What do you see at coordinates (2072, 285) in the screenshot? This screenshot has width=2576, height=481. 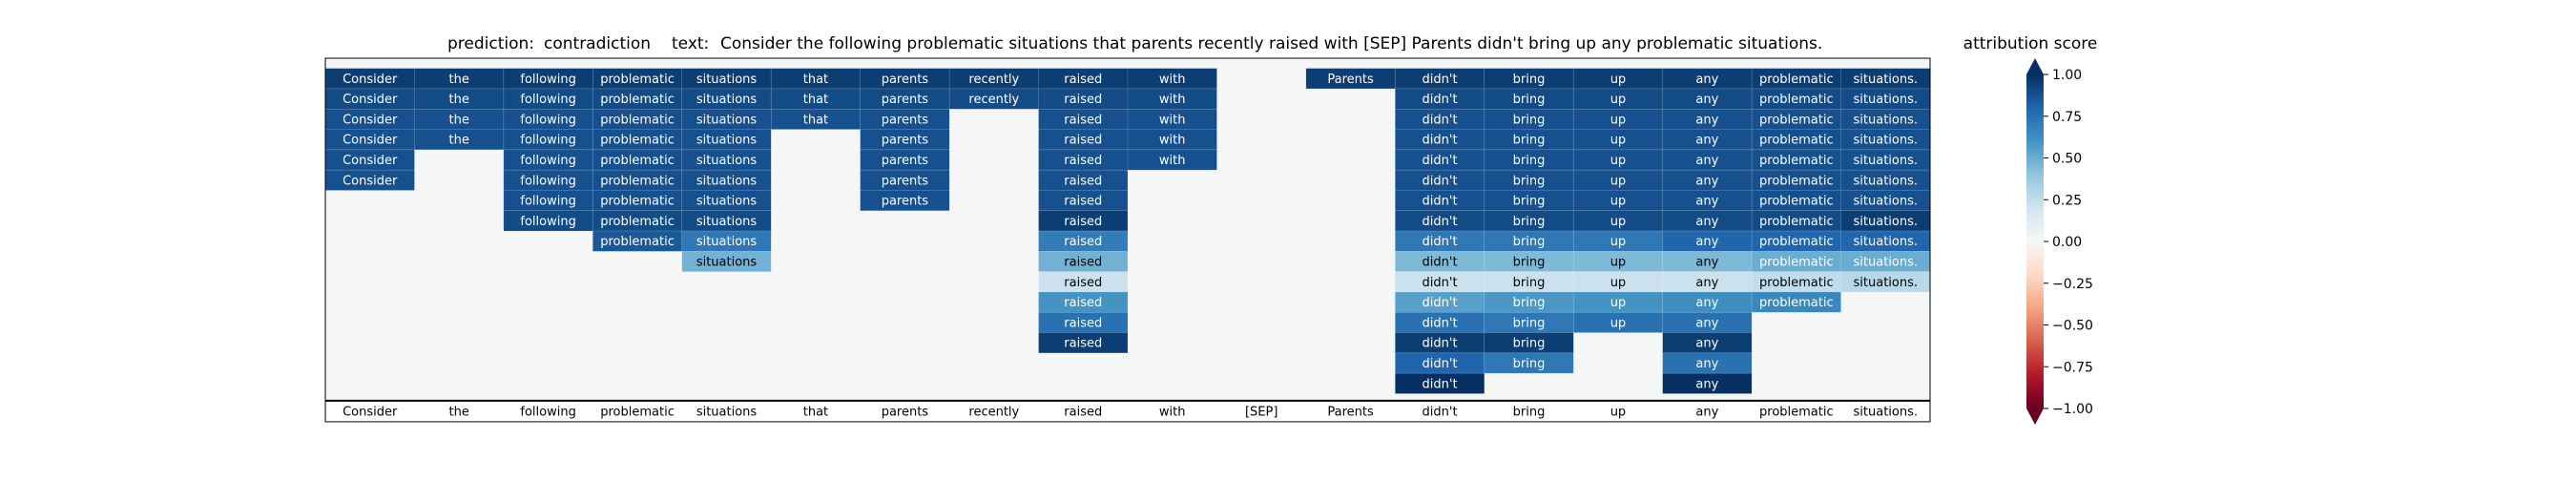 I see `colorbar-tick-label: −0.25` at bounding box center [2072, 285].